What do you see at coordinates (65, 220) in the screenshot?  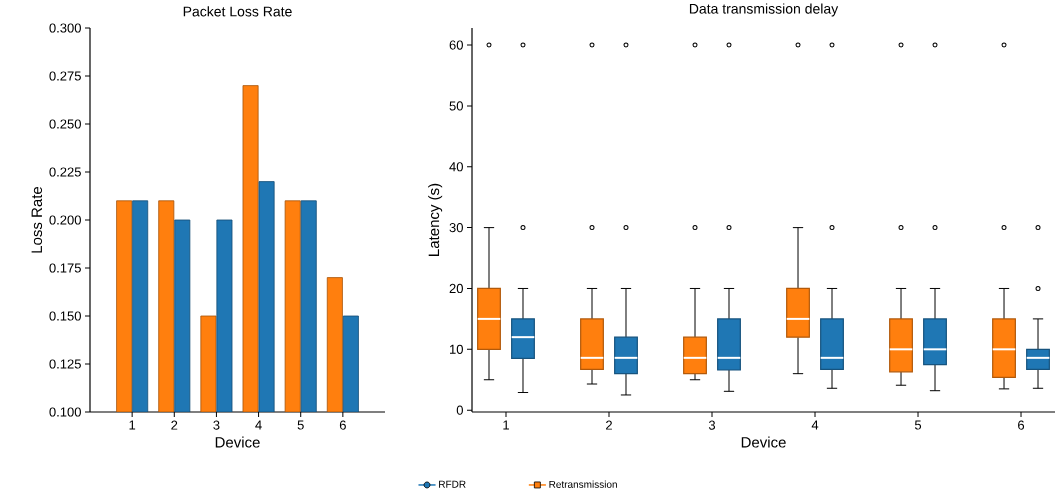 I see `y-tick-label: 0.200` at bounding box center [65, 220].